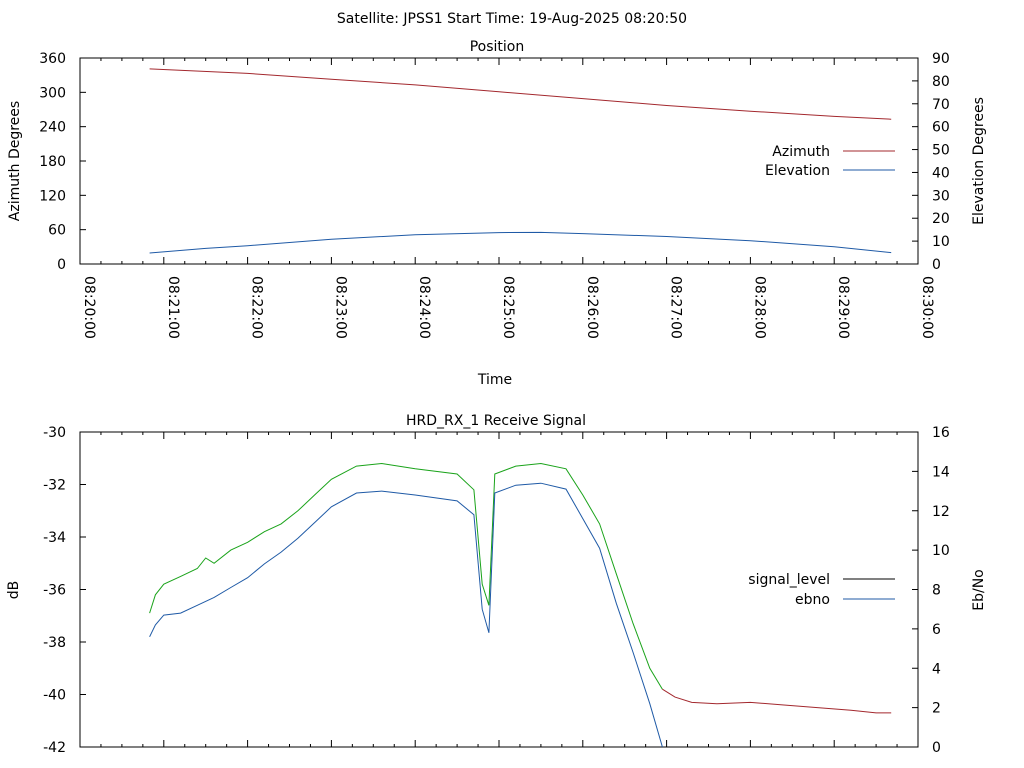 The width and height of the screenshot is (1024, 768). I want to click on y2-tick-label: 2, so click(936, 709).